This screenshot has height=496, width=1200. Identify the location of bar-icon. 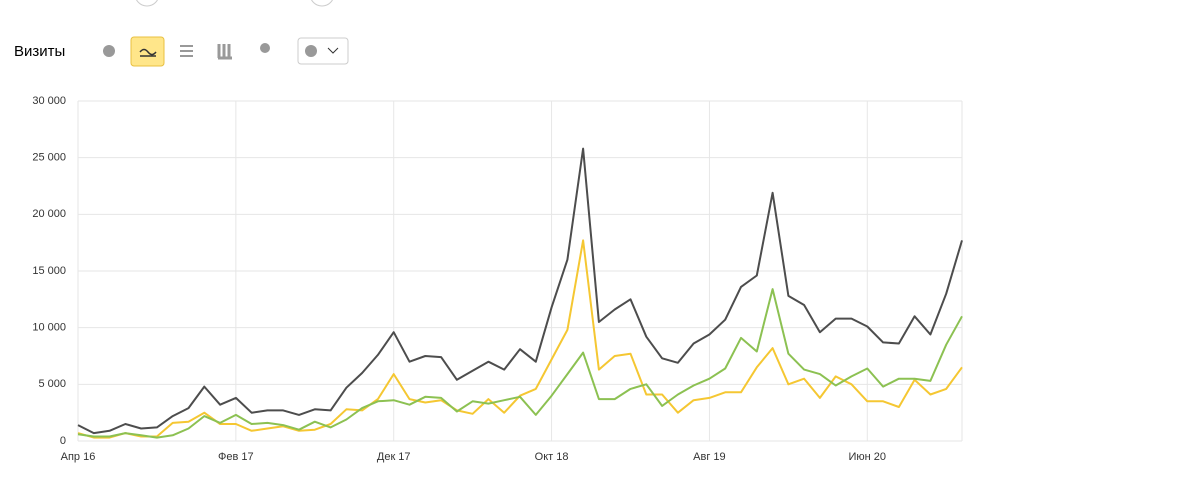
(224, 52).